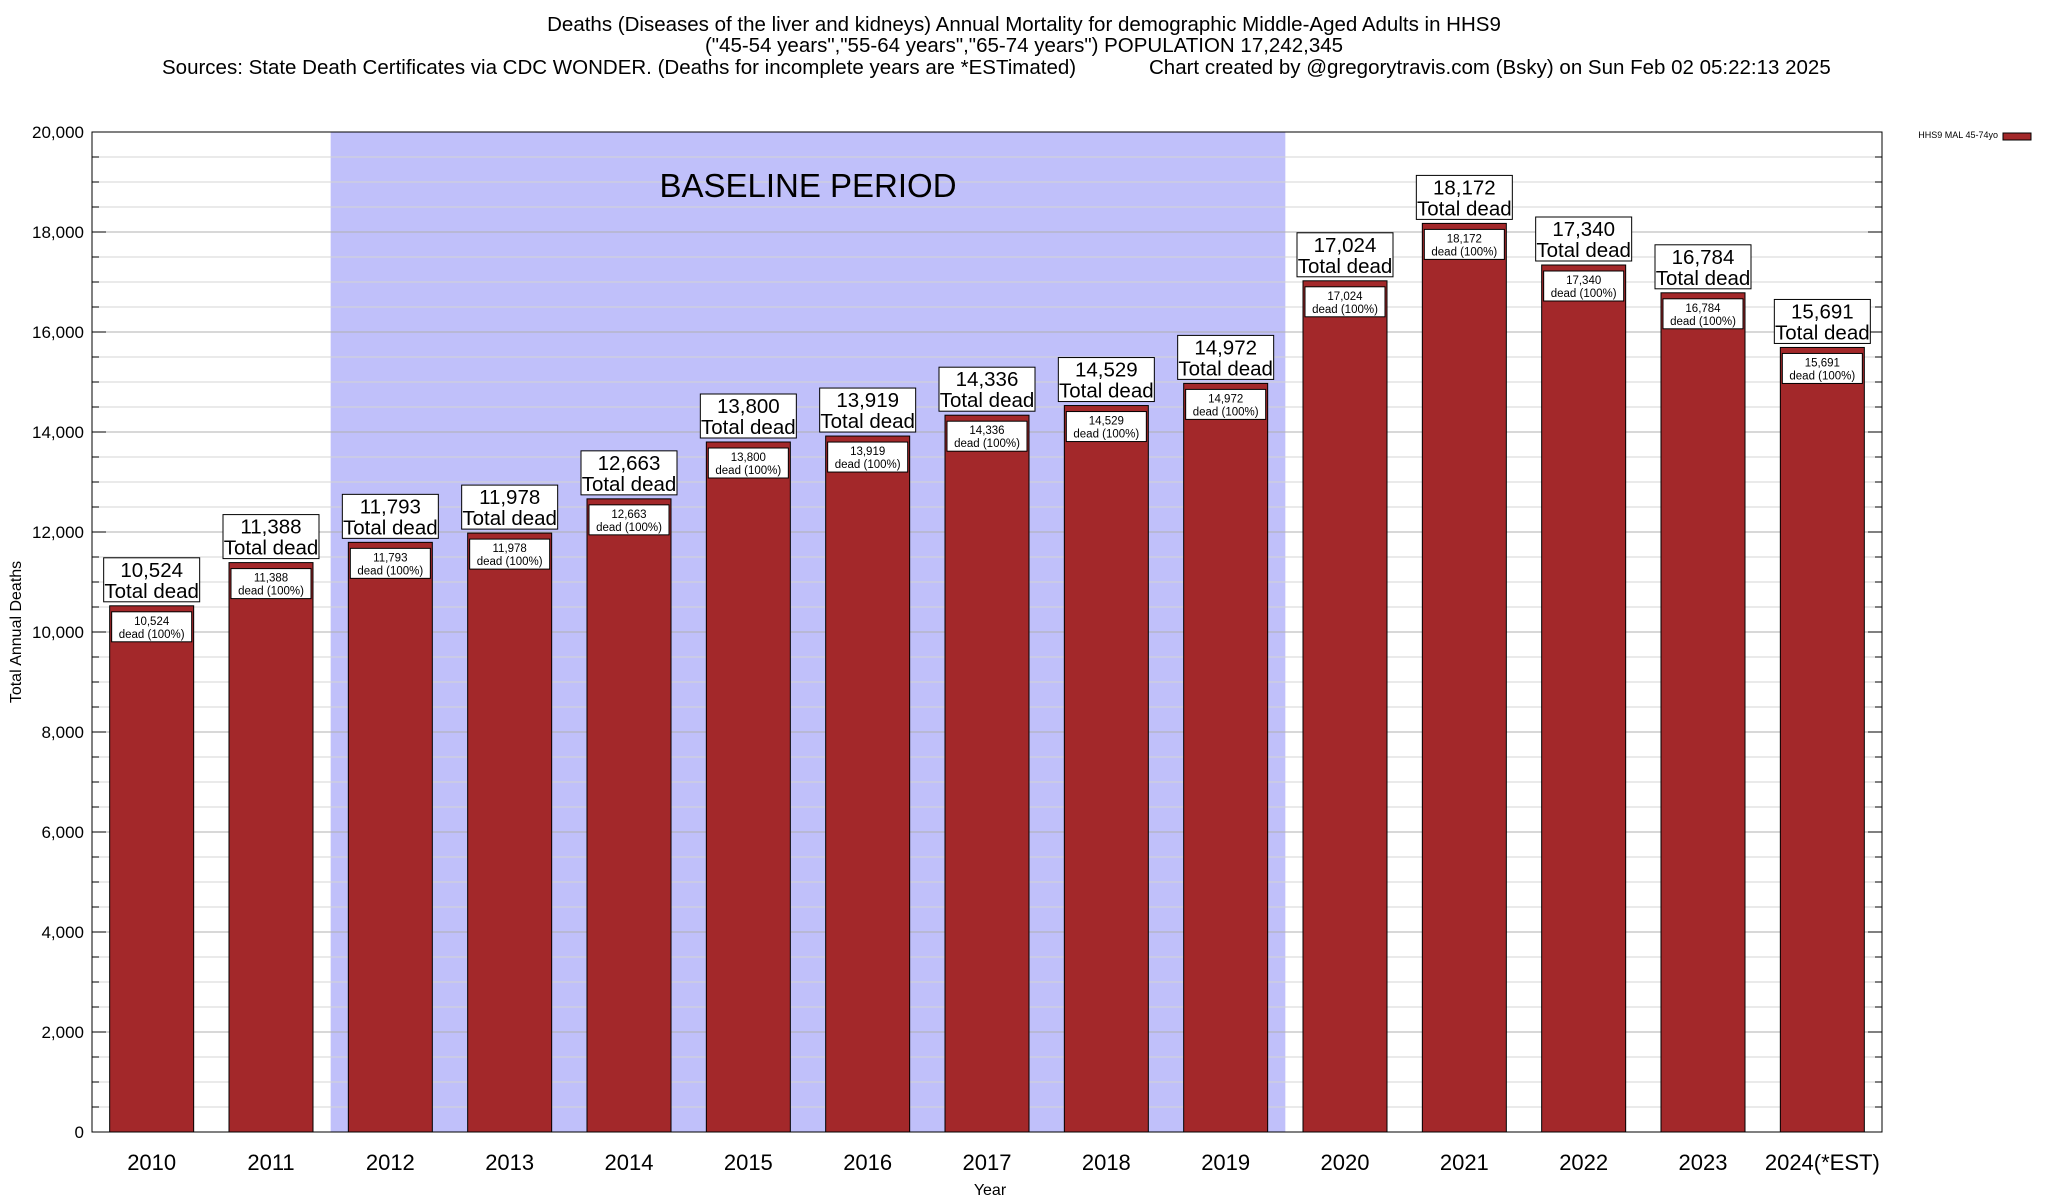  I want to click on inner-value-label: 13,919, so click(867, 452).